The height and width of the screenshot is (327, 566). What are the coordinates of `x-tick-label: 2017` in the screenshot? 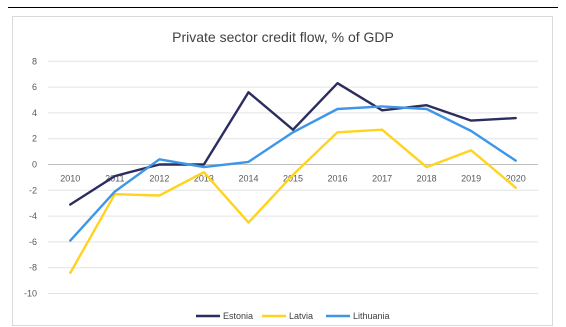 It's located at (382, 179).